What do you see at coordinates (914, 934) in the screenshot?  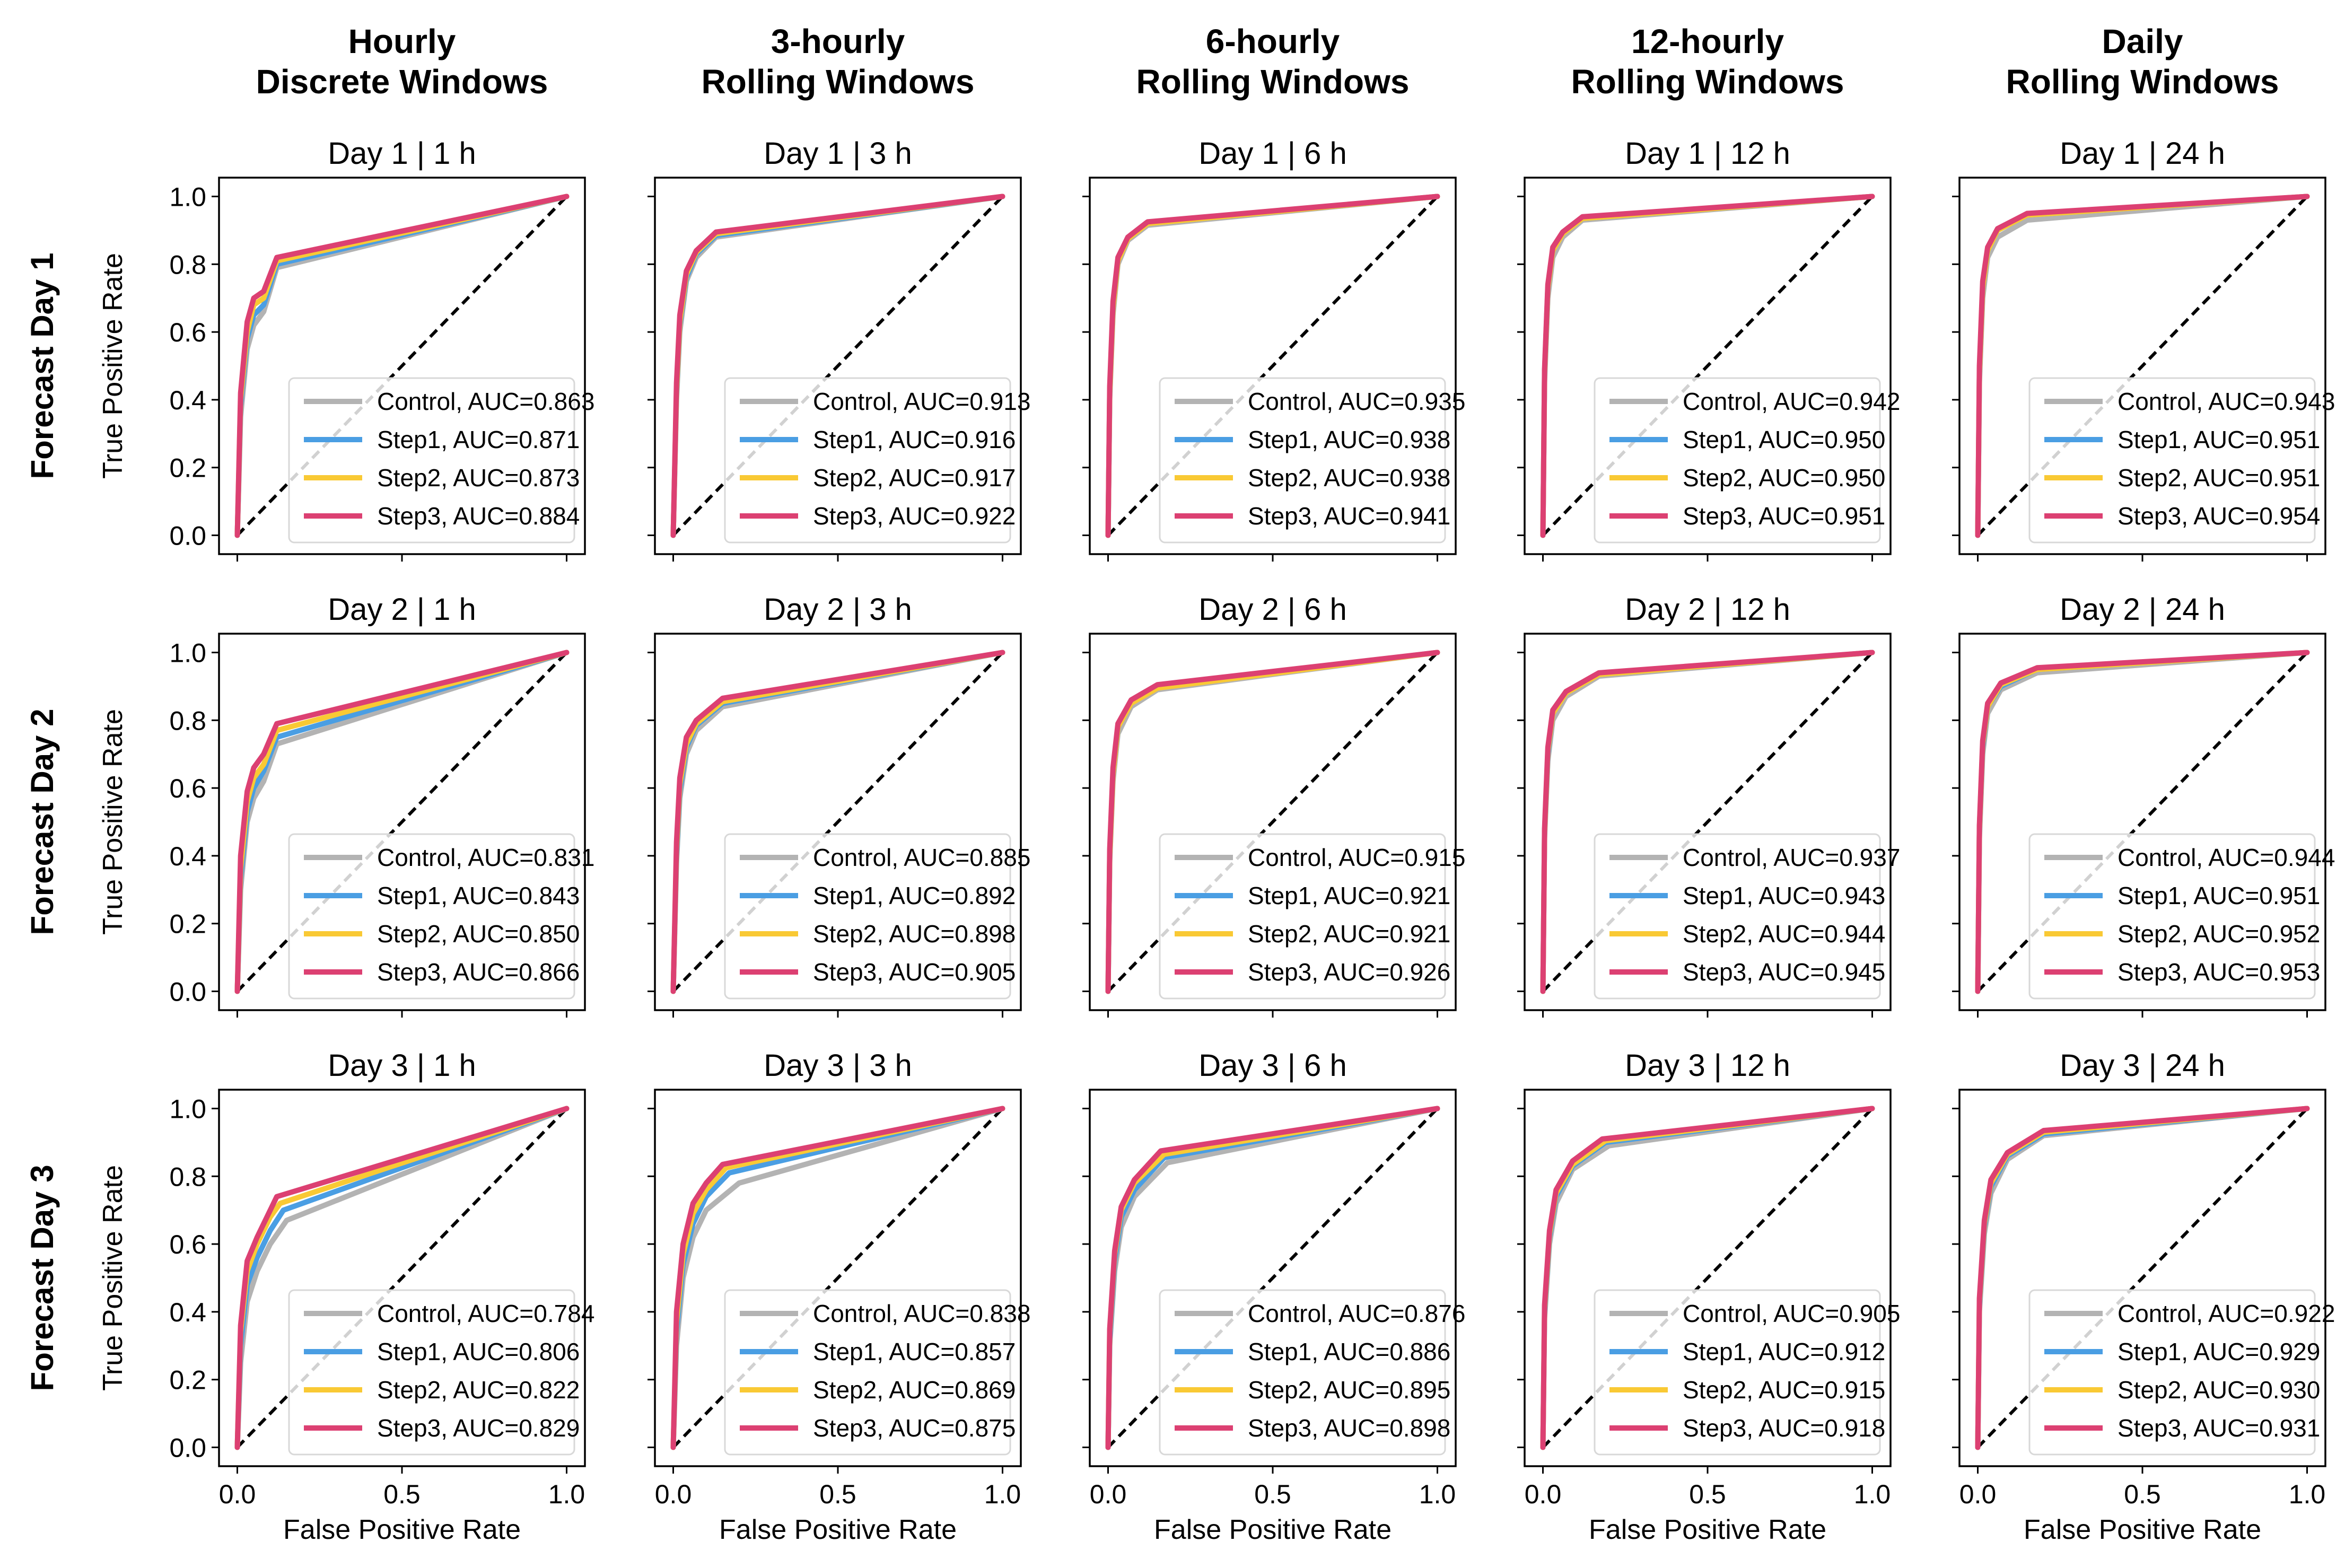 I see `legend-entry-step2: Step2, AUC=0.898` at bounding box center [914, 934].